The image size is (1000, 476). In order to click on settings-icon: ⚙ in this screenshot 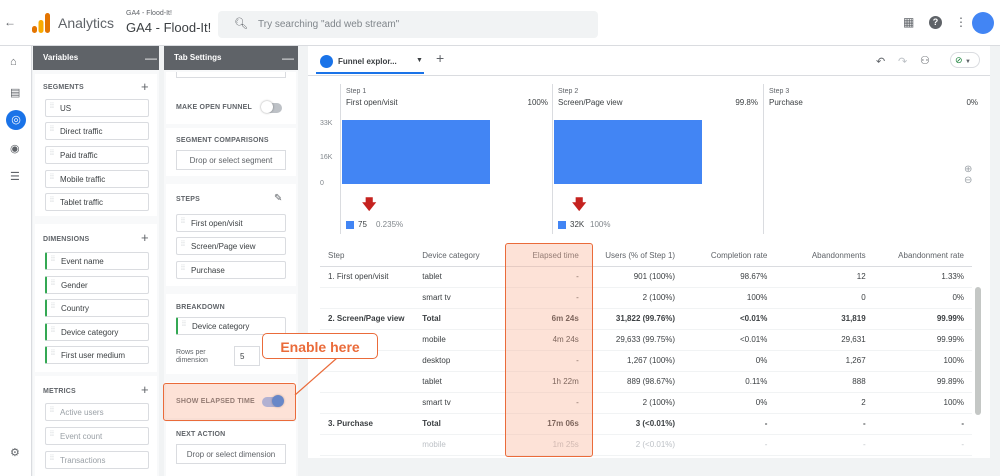, I will do `click(15, 453)`.